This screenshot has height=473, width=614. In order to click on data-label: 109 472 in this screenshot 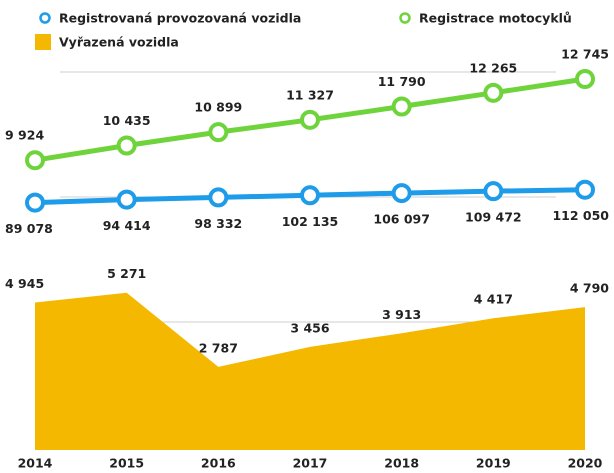, I will do `click(493, 217)`.